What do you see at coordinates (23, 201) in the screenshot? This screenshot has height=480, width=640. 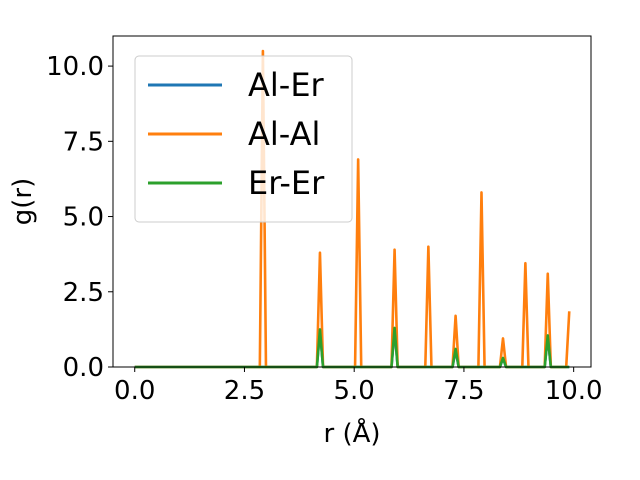 I see `y-axis-label: g(r)` at bounding box center [23, 201].